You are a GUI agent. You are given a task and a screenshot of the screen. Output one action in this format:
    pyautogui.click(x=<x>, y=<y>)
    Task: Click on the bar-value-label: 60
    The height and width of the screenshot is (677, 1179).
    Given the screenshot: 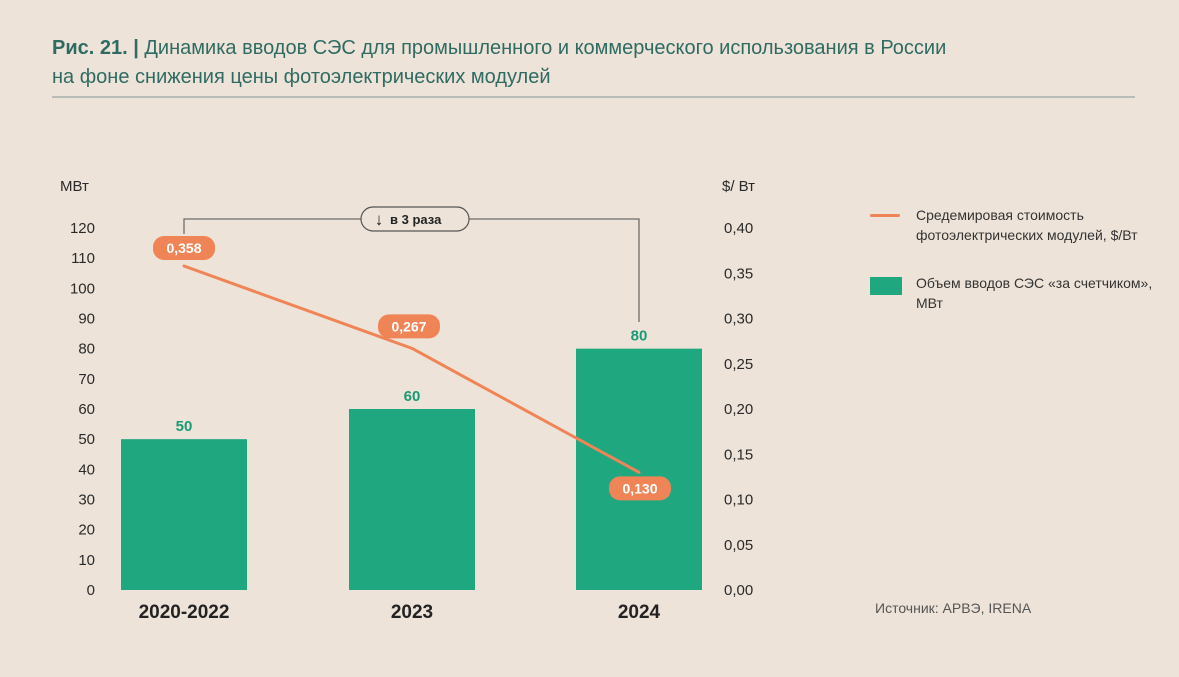 What is the action you would take?
    pyautogui.click(x=412, y=396)
    